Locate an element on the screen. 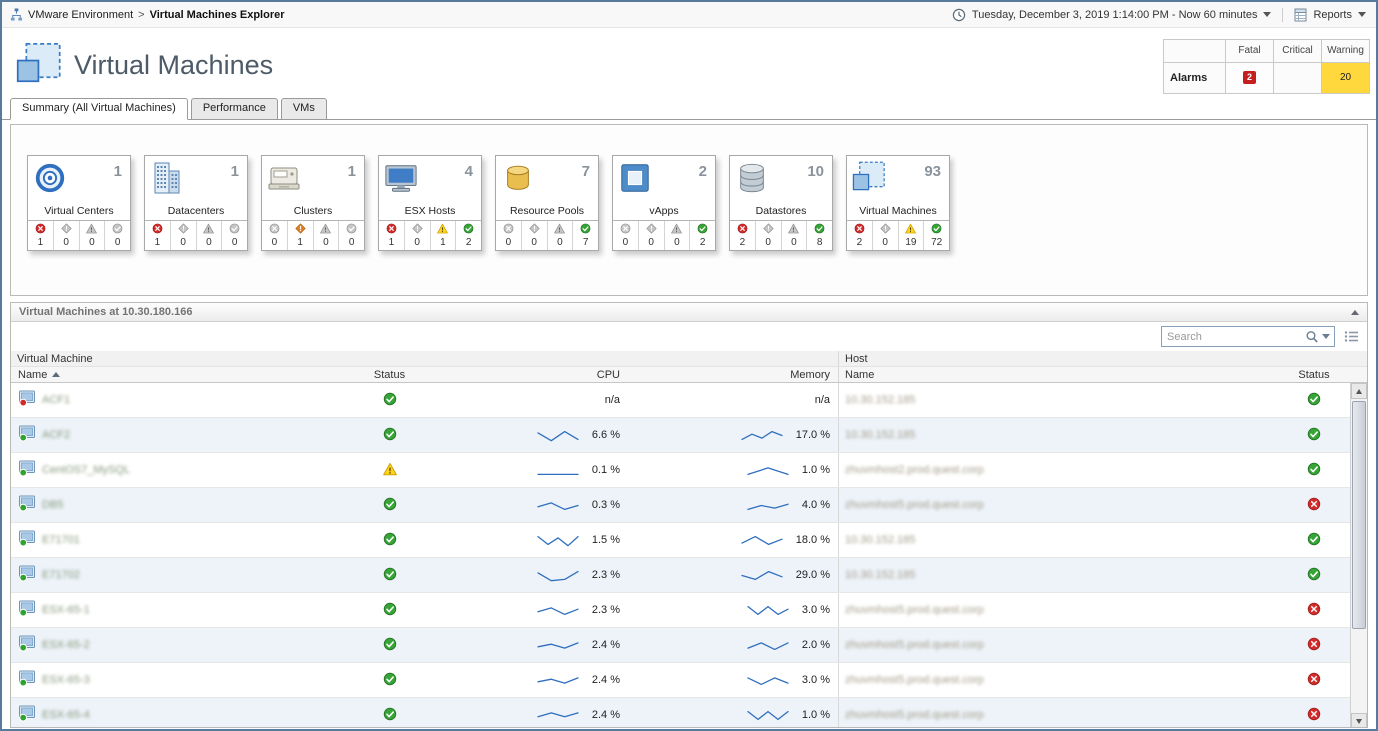  column-header-status: Status is located at coordinates (389, 374).